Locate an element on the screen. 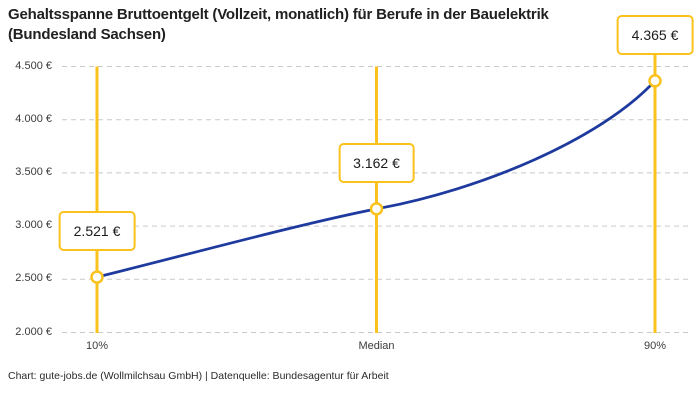  value-label-box: 3.162 € is located at coordinates (376, 162).